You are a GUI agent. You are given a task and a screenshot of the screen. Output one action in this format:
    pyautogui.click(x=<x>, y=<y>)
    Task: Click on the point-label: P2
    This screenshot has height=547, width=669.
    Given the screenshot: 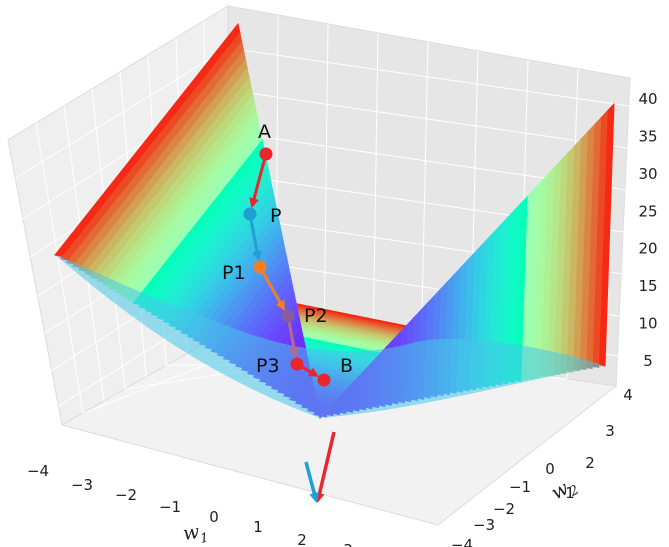 What is the action you would take?
    pyautogui.click(x=316, y=316)
    